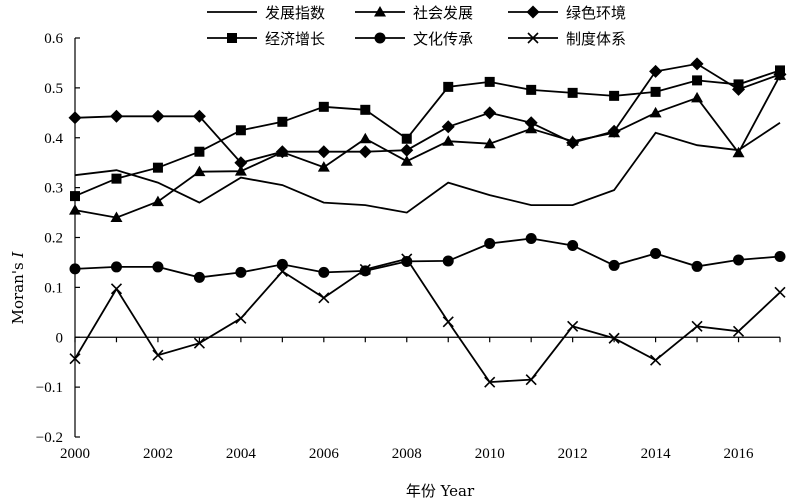 The height and width of the screenshot is (500, 800). What do you see at coordinates (295, 39) in the screenshot?
I see `legend-label: 经济增长` at bounding box center [295, 39].